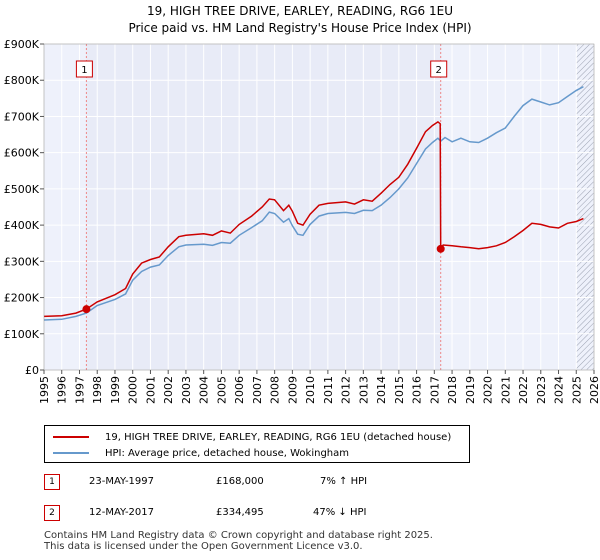  What do you see at coordinates (32, 370) in the screenshot?
I see `y-tick-label: £0` at bounding box center [32, 370].